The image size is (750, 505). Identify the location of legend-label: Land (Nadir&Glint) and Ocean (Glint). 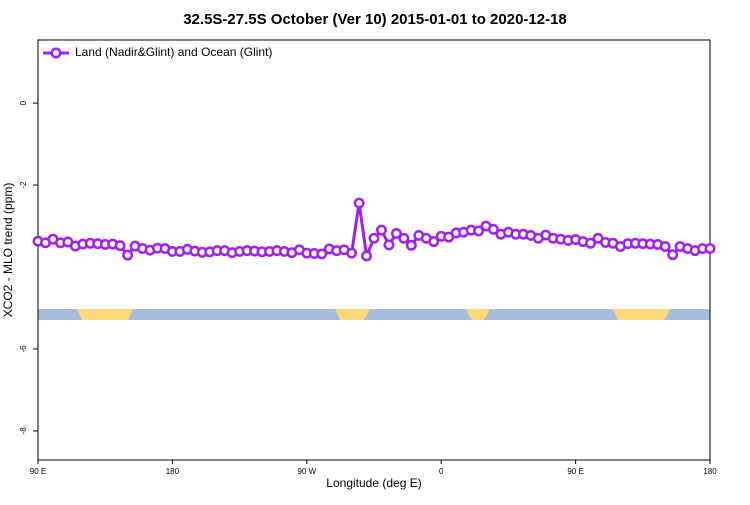
(173, 52).